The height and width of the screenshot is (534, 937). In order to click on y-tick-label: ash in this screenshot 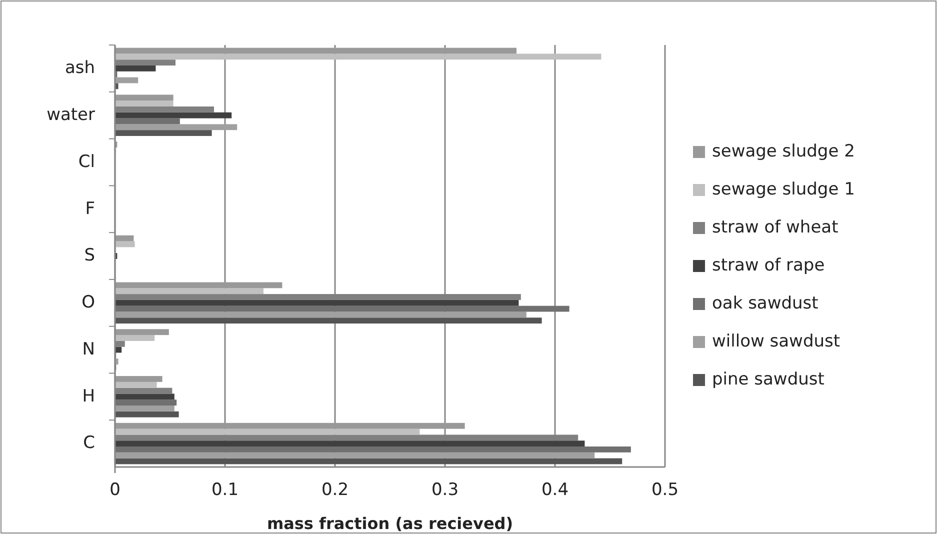, I will do `click(79, 68)`.